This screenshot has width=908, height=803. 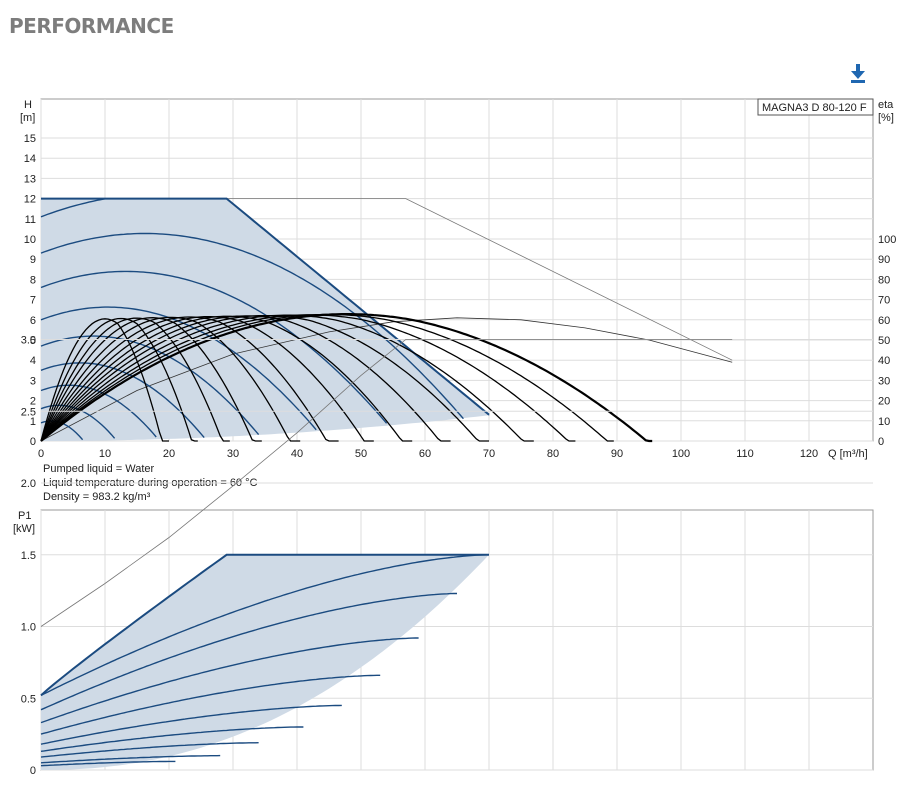 What do you see at coordinates (489, 454) in the screenshot?
I see `x-tick-label: 70` at bounding box center [489, 454].